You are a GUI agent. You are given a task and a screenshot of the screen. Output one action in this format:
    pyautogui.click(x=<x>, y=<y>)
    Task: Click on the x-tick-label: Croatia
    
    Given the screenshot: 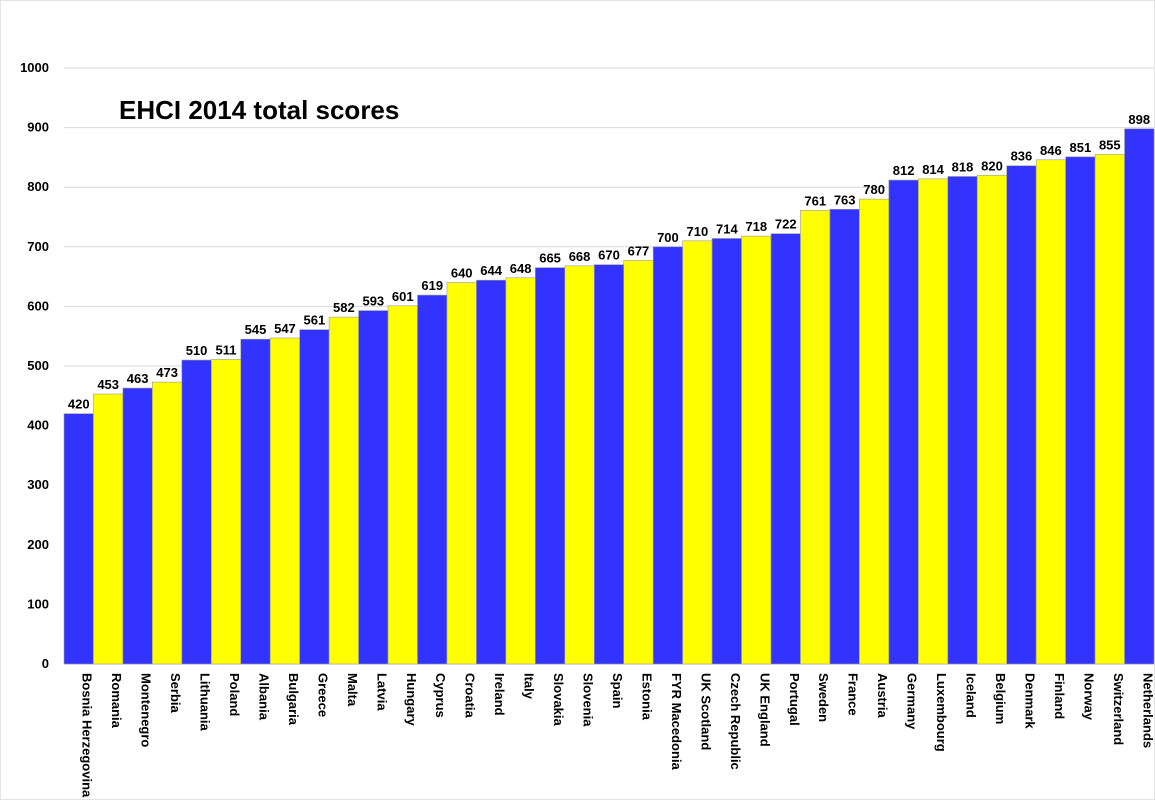 What is the action you would take?
    pyautogui.click(x=470, y=696)
    